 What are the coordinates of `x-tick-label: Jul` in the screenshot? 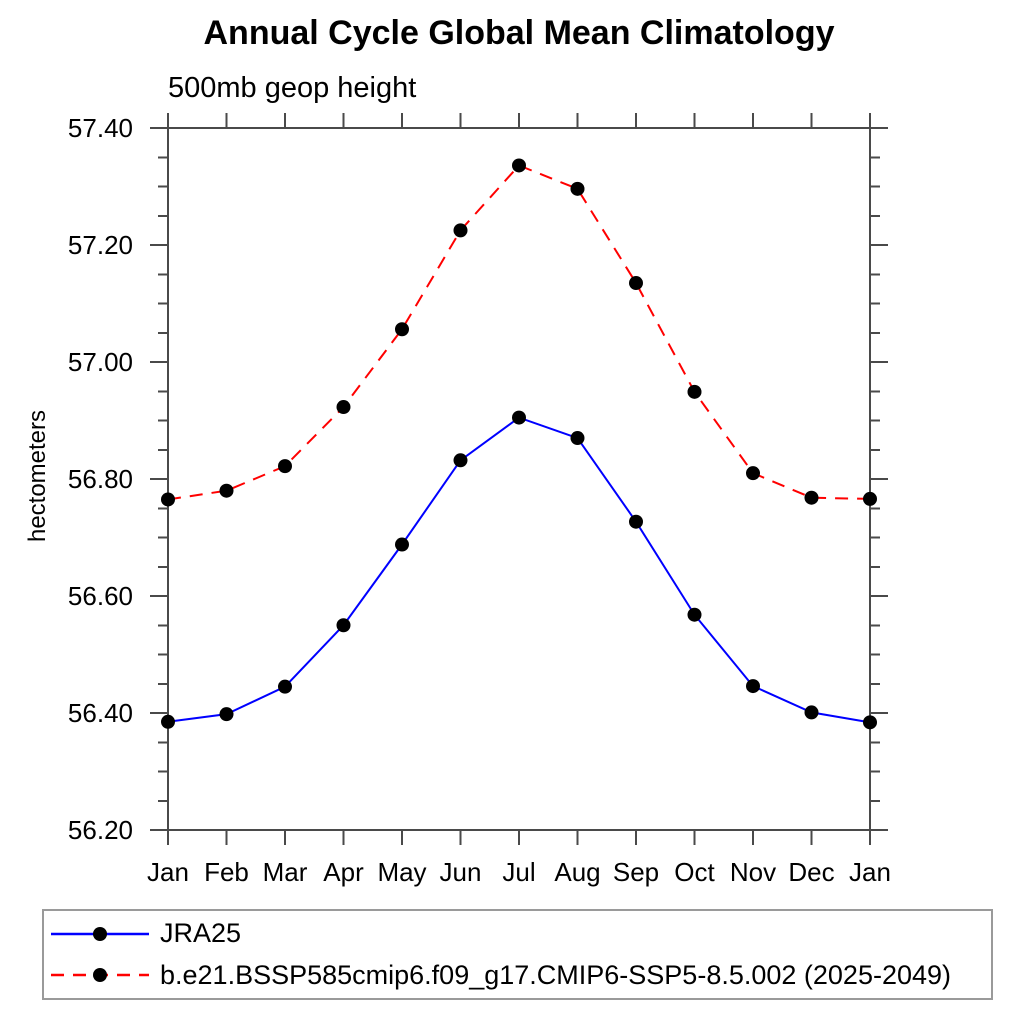 It's located at (518, 872).